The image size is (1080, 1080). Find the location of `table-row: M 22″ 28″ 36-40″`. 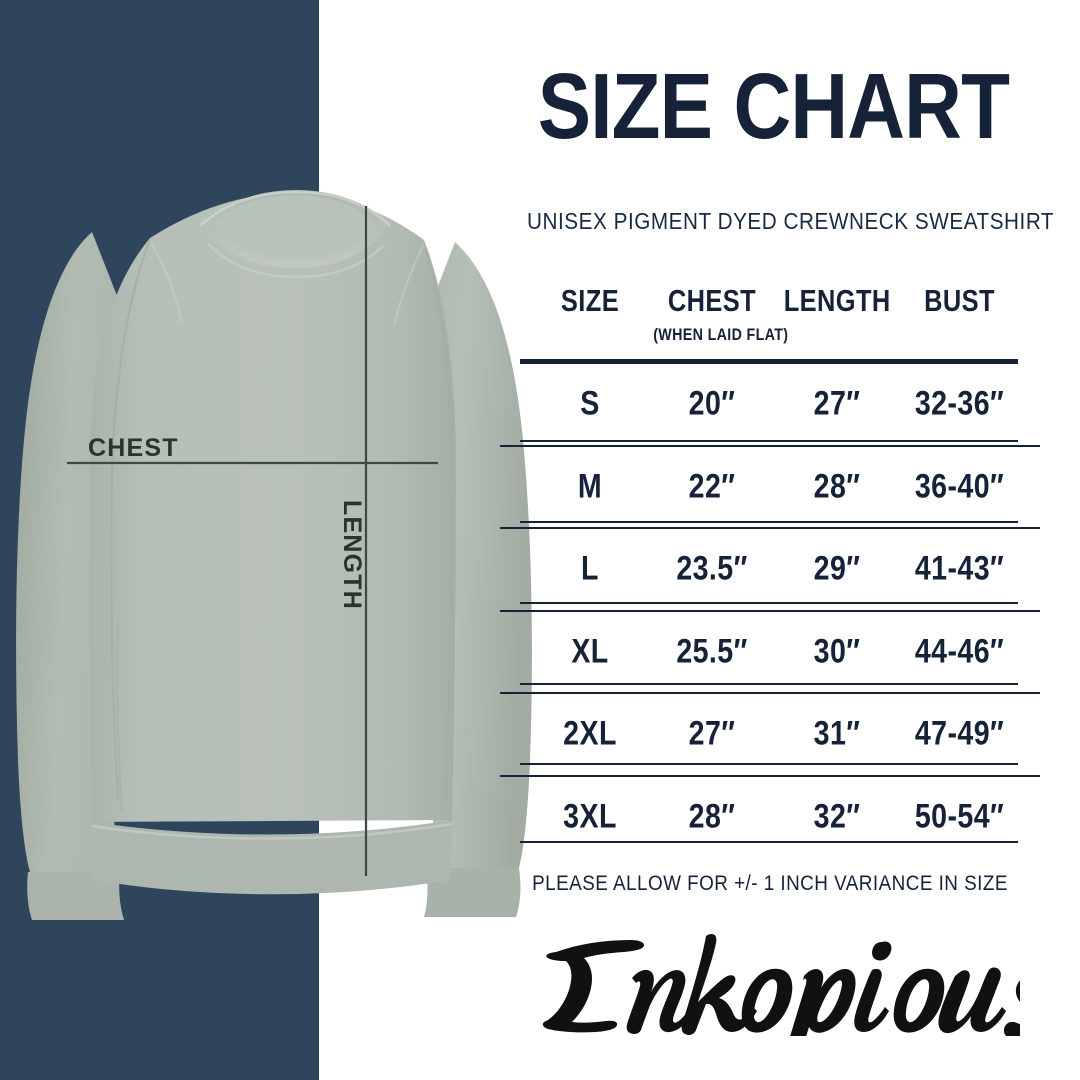

table-row: M 22″ 28″ 36-40″ is located at coordinates (770, 486).